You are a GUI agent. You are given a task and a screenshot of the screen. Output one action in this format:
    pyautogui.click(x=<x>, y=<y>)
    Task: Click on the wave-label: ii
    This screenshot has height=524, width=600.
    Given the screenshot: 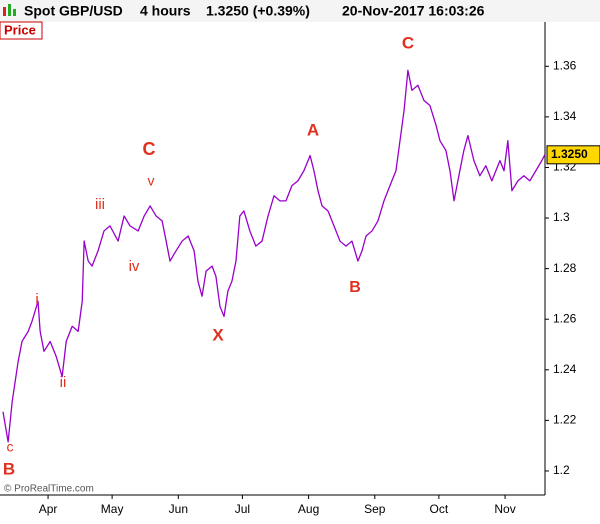 What is the action you would take?
    pyautogui.click(x=63, y=382)
    